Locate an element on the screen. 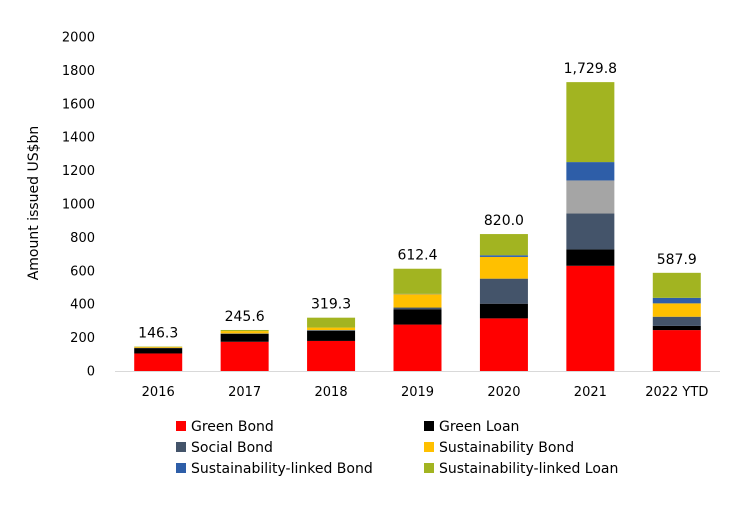 This screenshot has height=515, width=750. legend-label: Social Bond is located at coordinates (232, 448).